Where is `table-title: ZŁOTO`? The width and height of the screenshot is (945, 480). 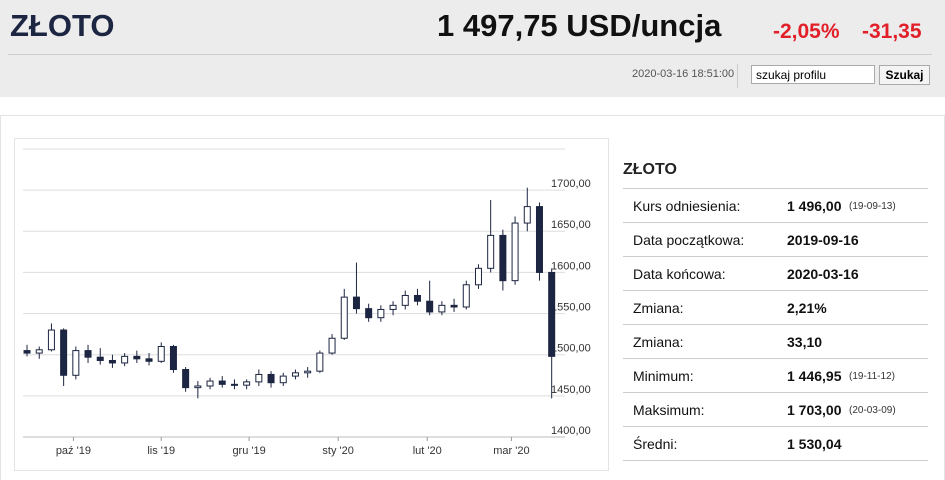 table-title: ZŁOTO is located at coordinates (650, 169).